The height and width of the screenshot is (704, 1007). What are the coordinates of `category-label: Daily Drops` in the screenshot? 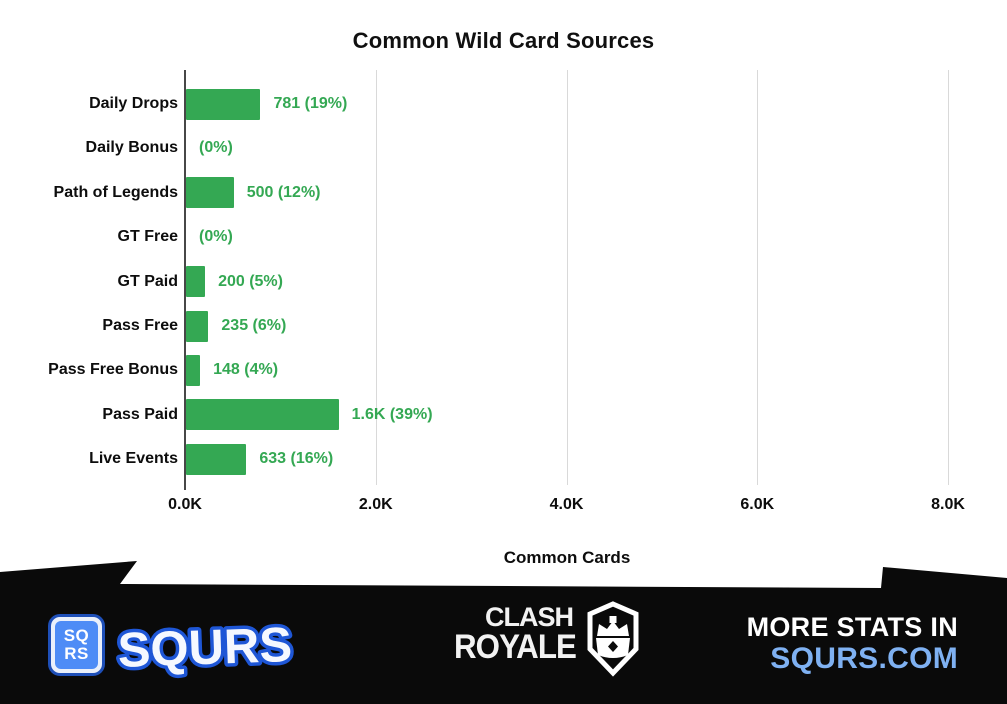 It's located at (133, 103).